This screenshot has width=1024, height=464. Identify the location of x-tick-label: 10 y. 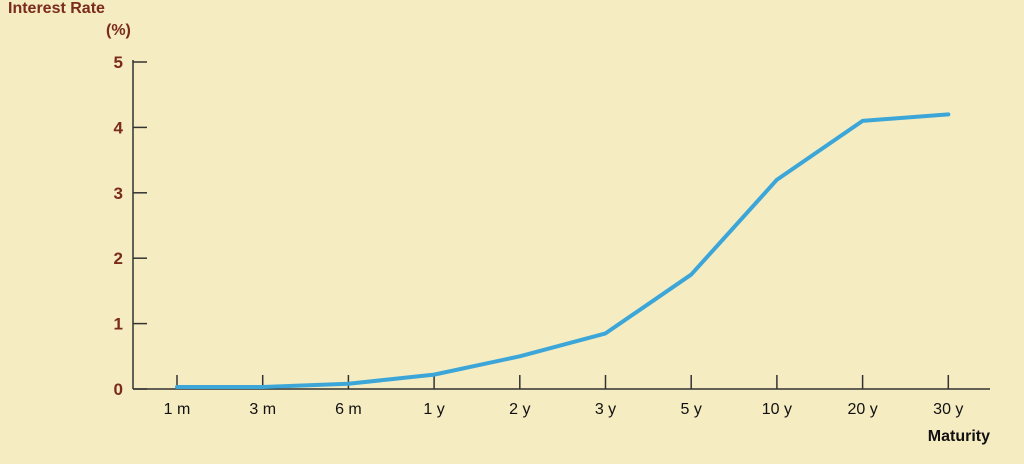
(777, 409).